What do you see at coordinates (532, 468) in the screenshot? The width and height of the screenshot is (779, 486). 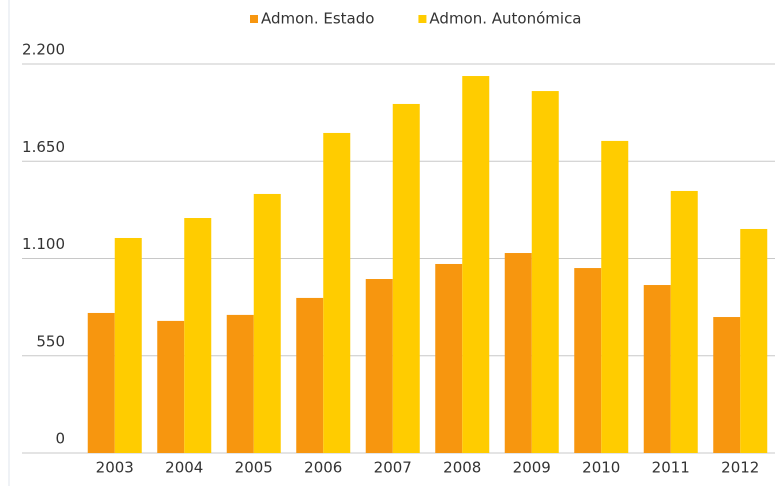 I see `x-tick-label: 2009` at bounding box center [532, 468].